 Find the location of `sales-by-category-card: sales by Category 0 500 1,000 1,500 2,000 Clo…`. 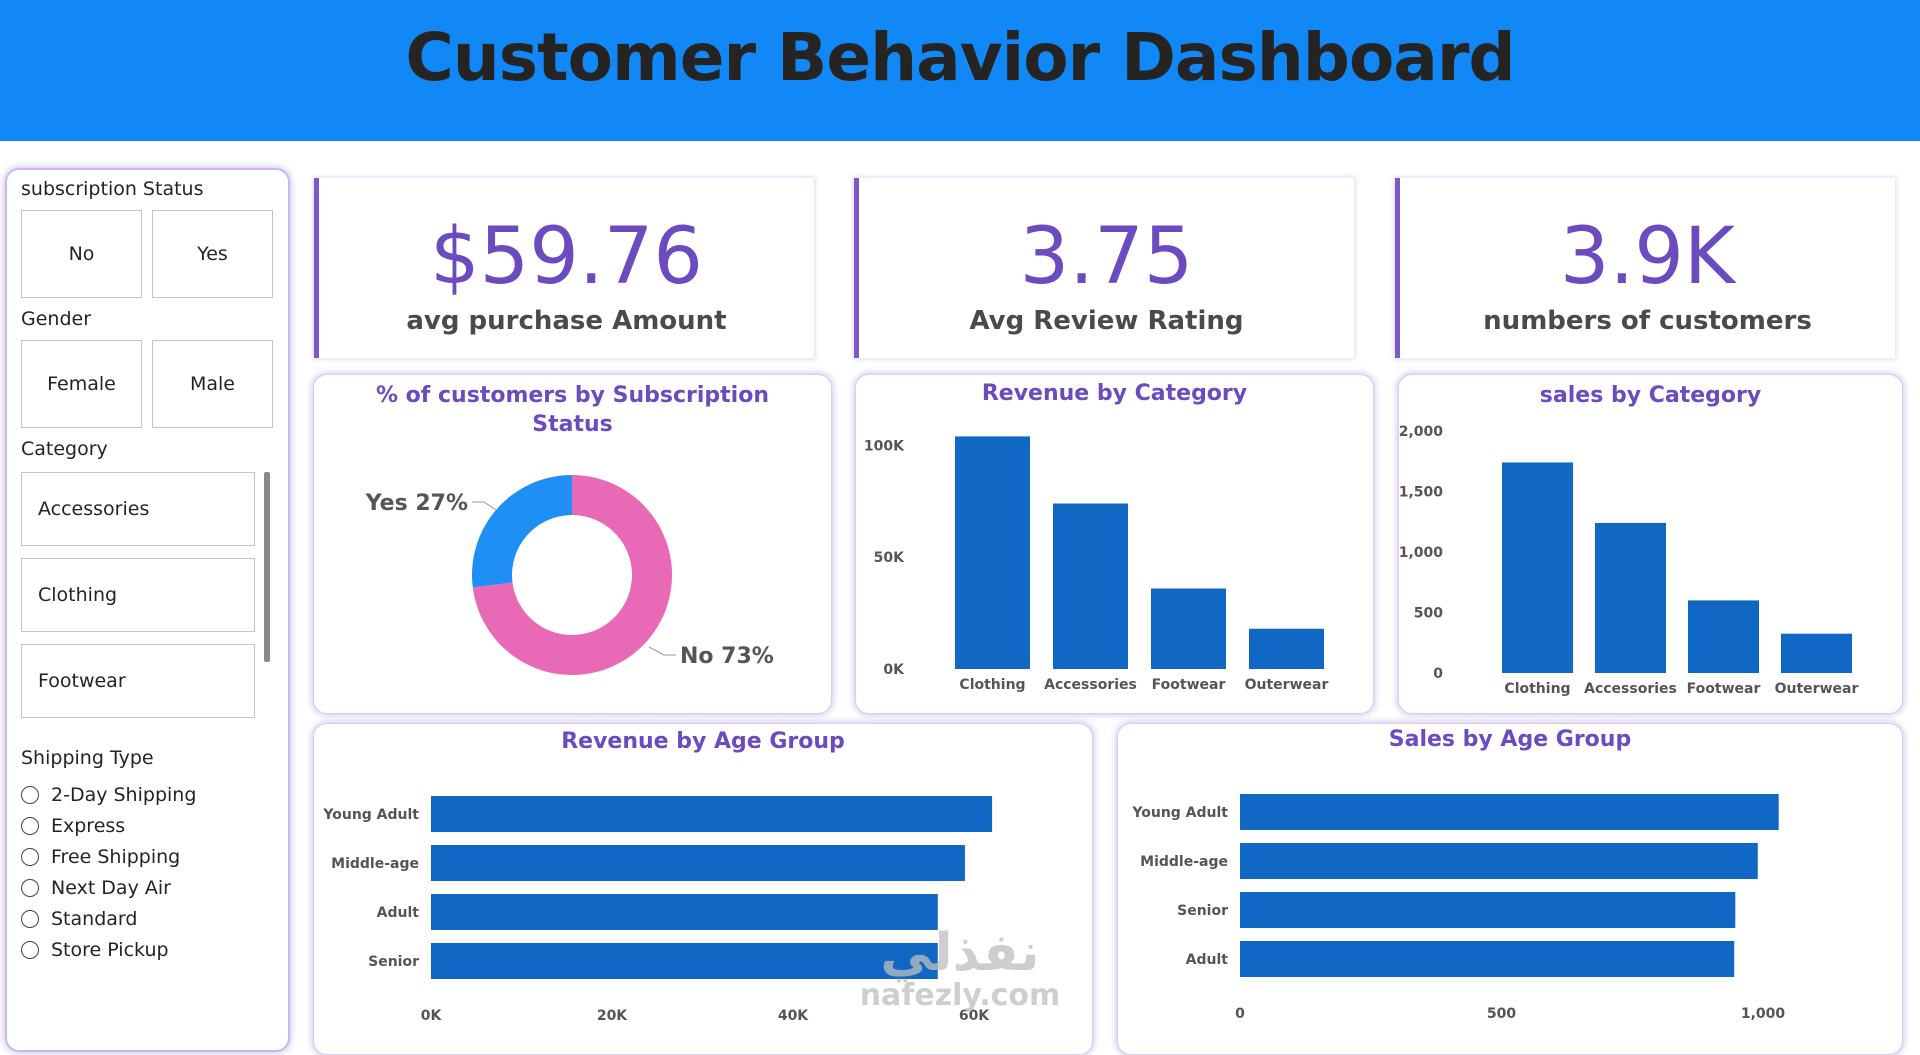

sales-by-category-card: sales by Category 0 500 1,000 1,500 2,000 Clo… is located at coordinates (1650, 544).